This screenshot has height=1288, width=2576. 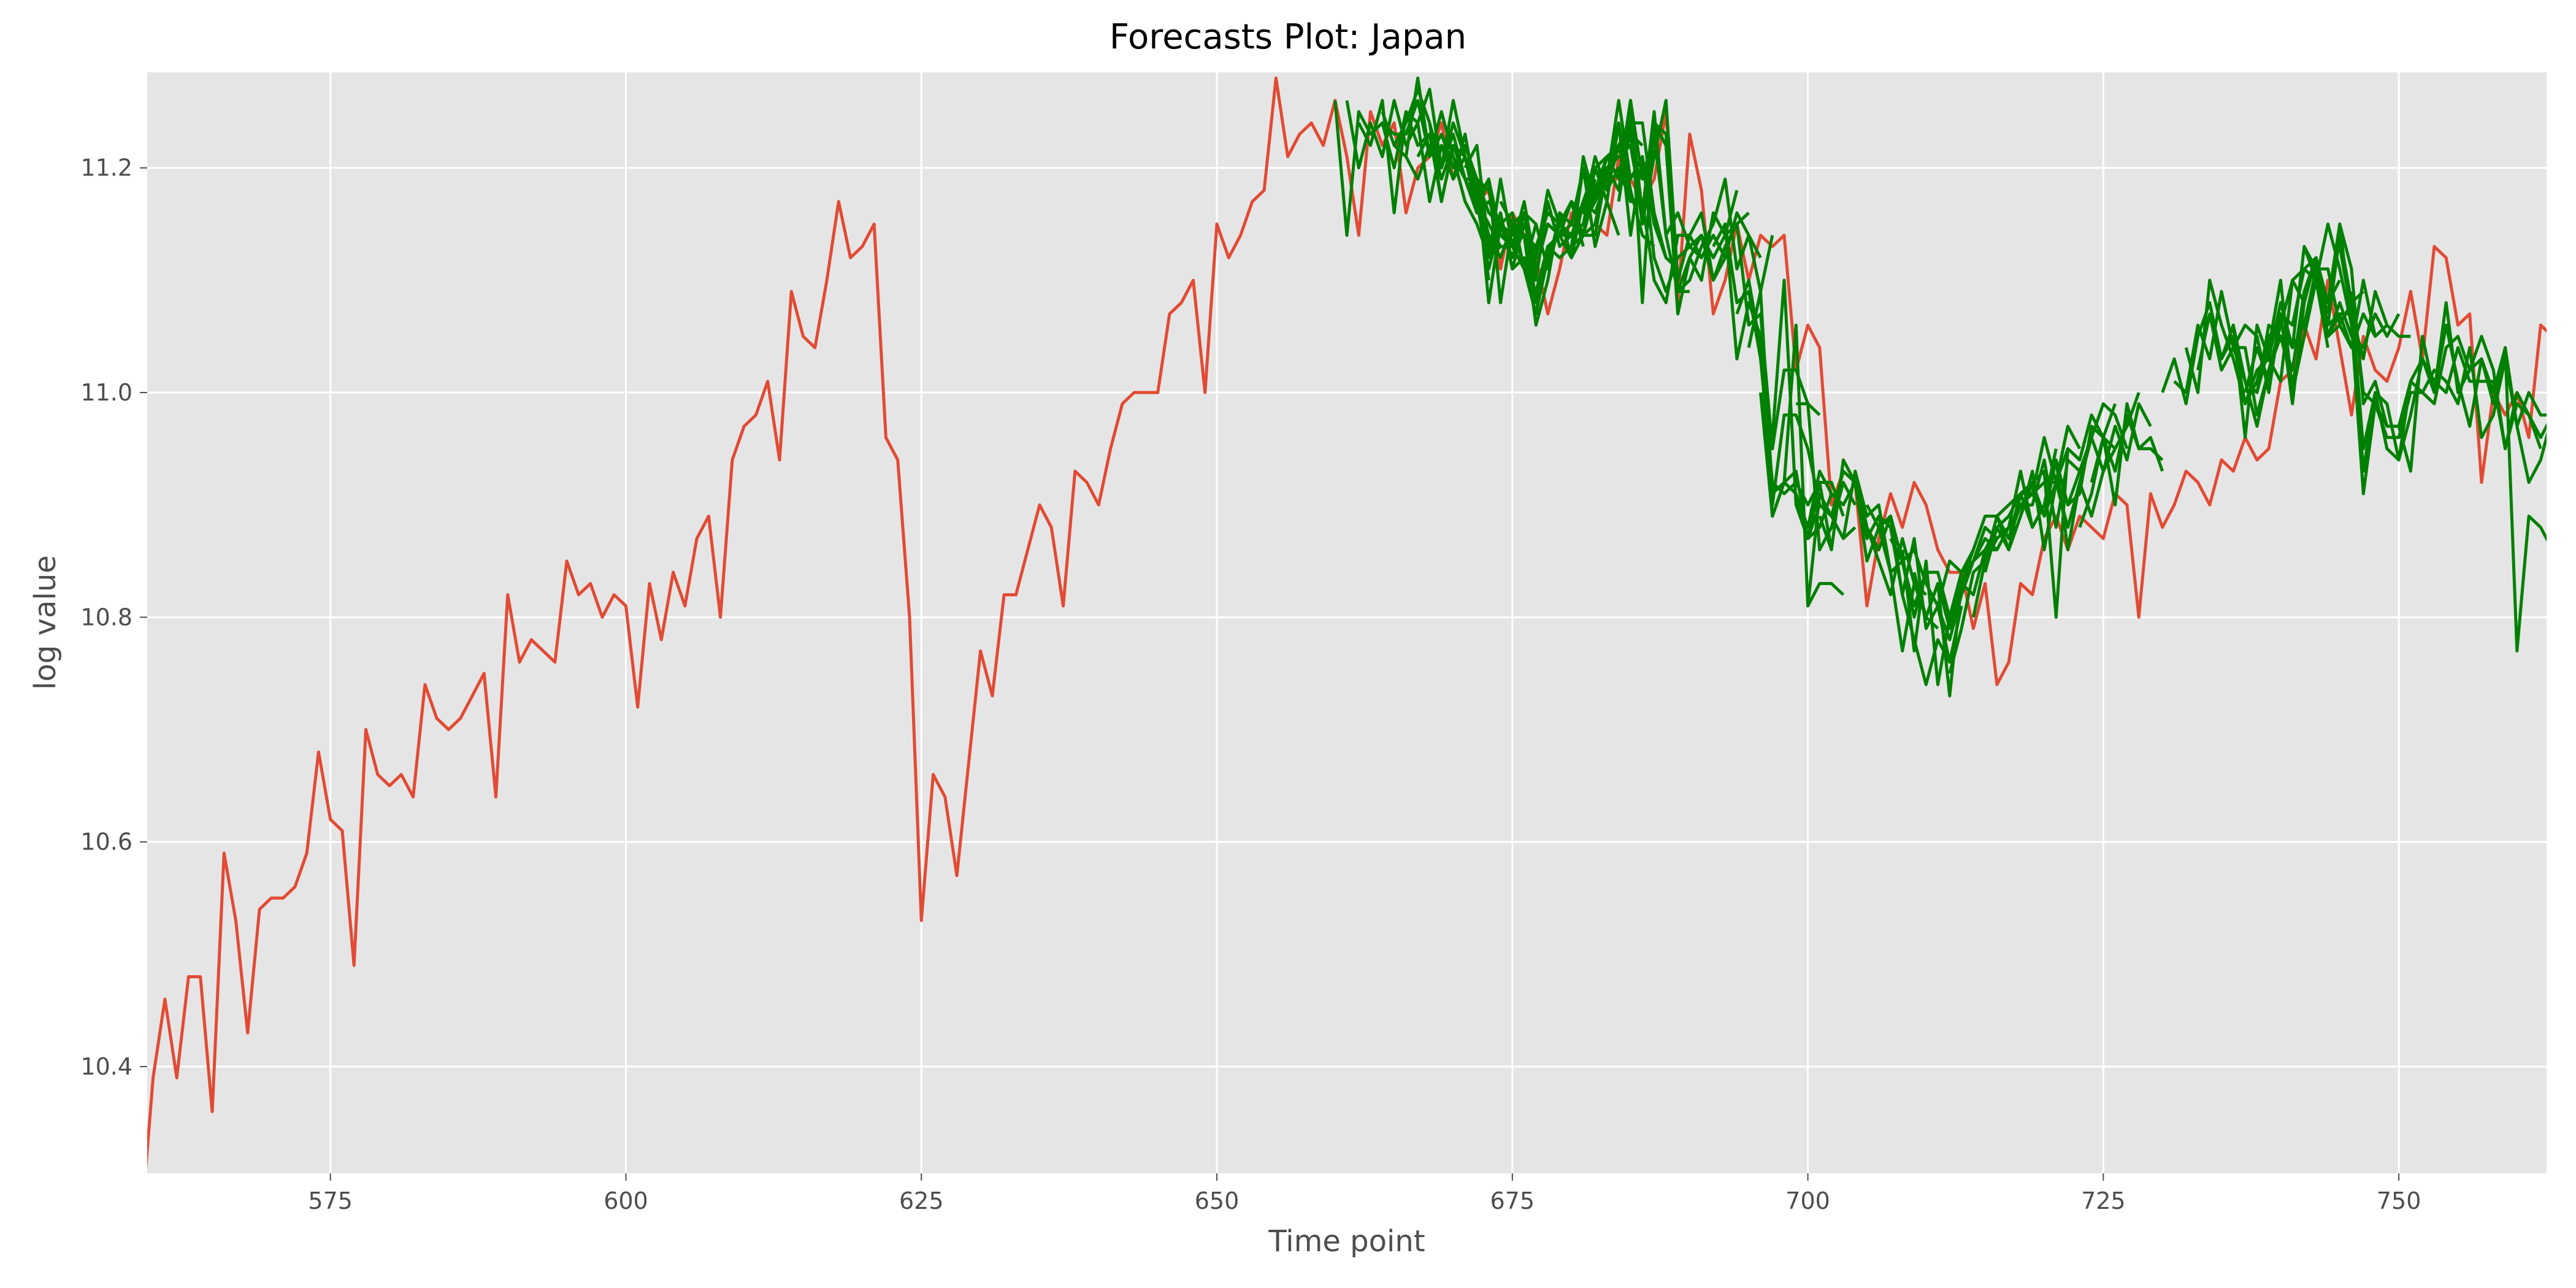 I want to click on chart-title: Forecasts Plot: Japan, so click(x=1288, y=37).